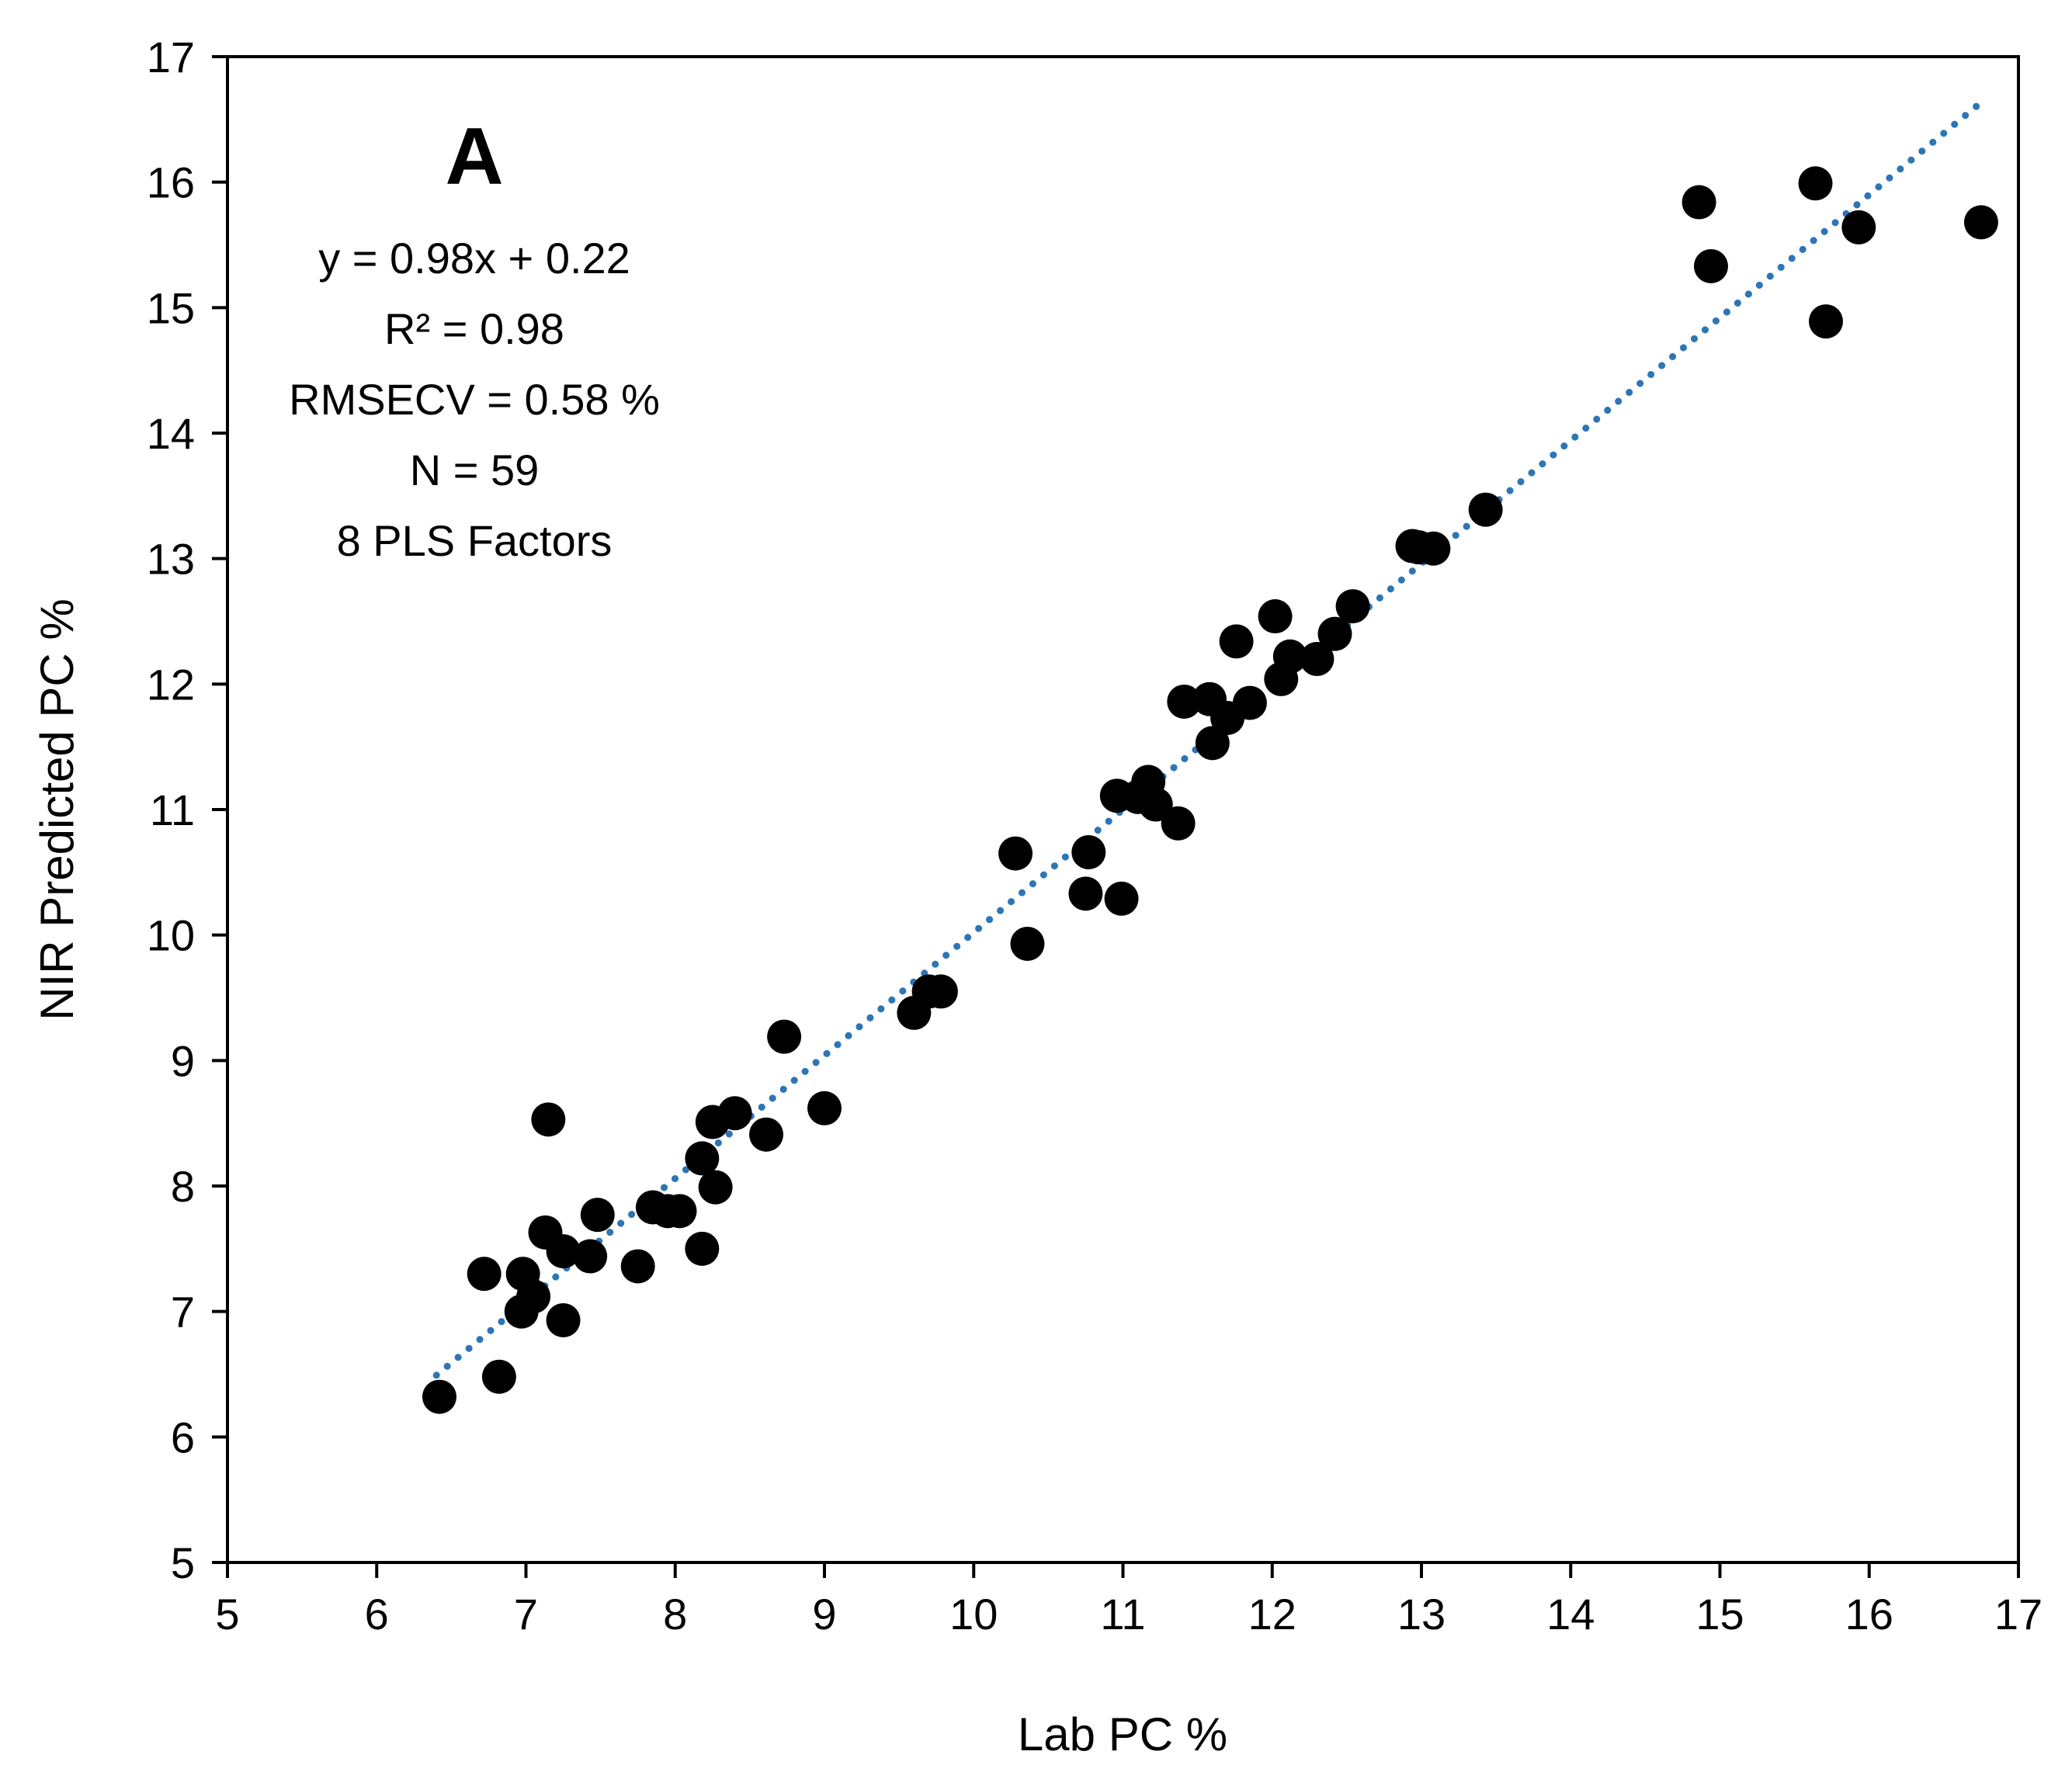 The width and height of the screenshot is (2072, 1786). Describe the element at coordinates (475, 400) in the screenshot. I see `annotation-rmsecv: RMSECV = 0.58 %` at that location.